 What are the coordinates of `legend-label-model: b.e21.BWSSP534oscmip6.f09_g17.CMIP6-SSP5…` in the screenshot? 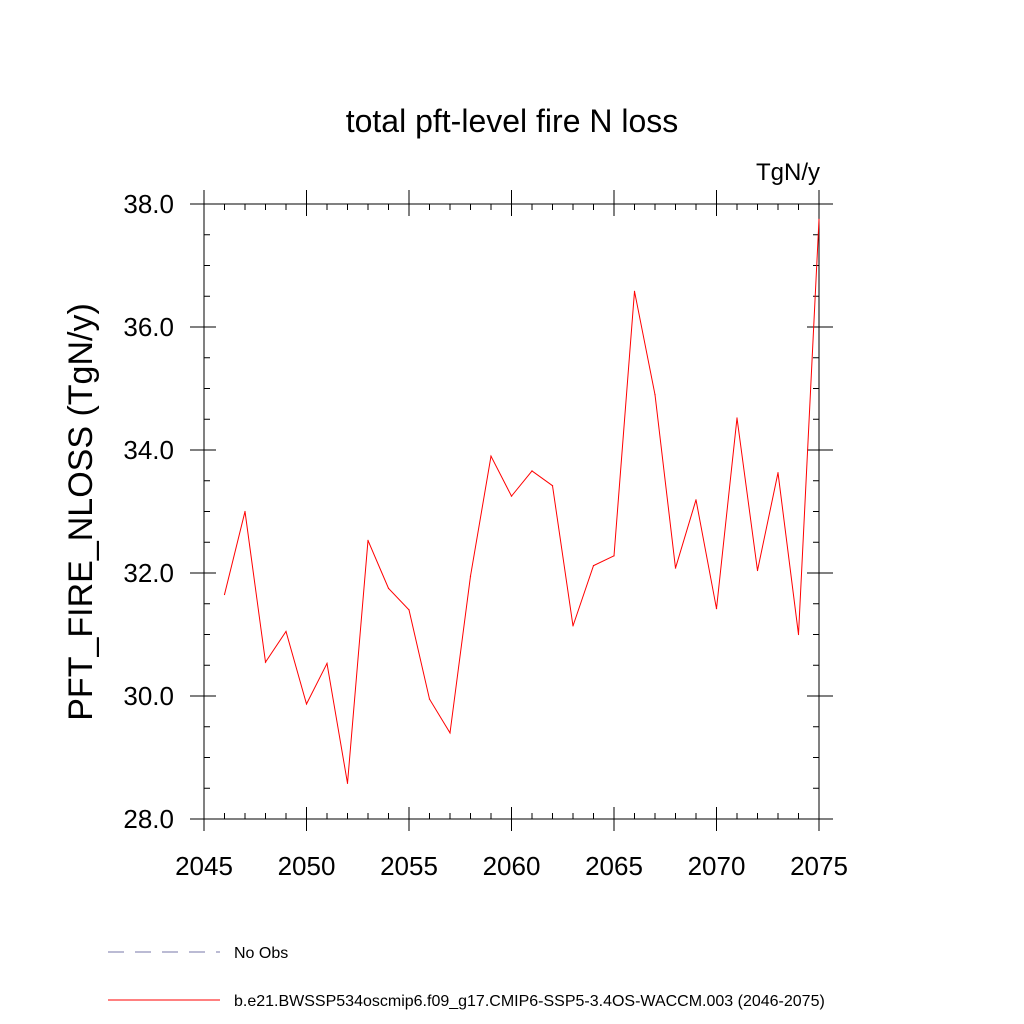 It's located at (529, 1001).